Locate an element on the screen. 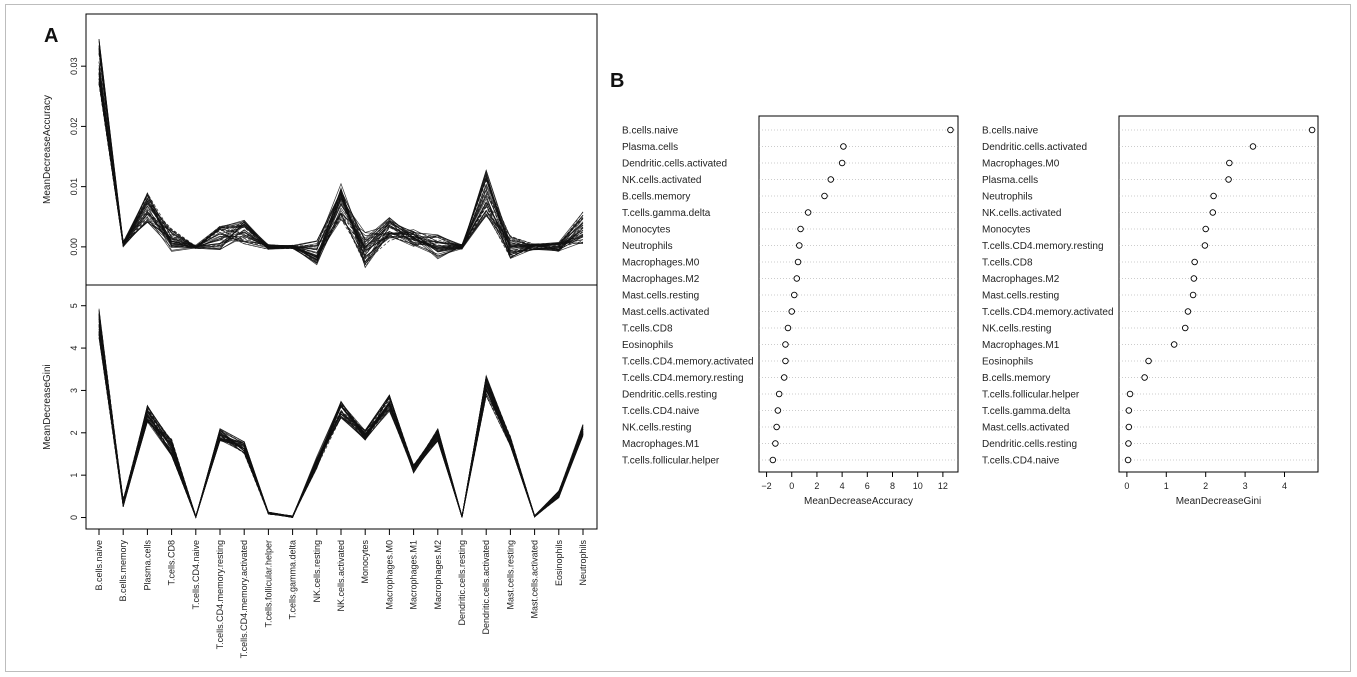 This screenshot has width=1357, height=677. b-right-plot-box is located at coordinates (1218, 294).